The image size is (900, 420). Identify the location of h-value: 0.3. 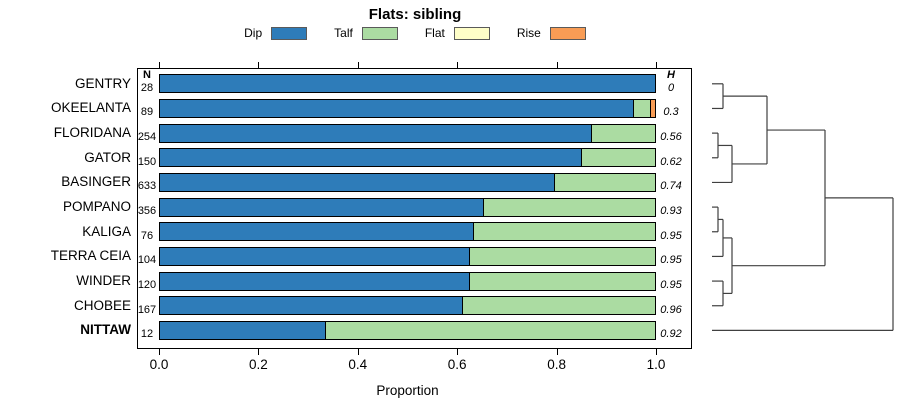
(671, 112).